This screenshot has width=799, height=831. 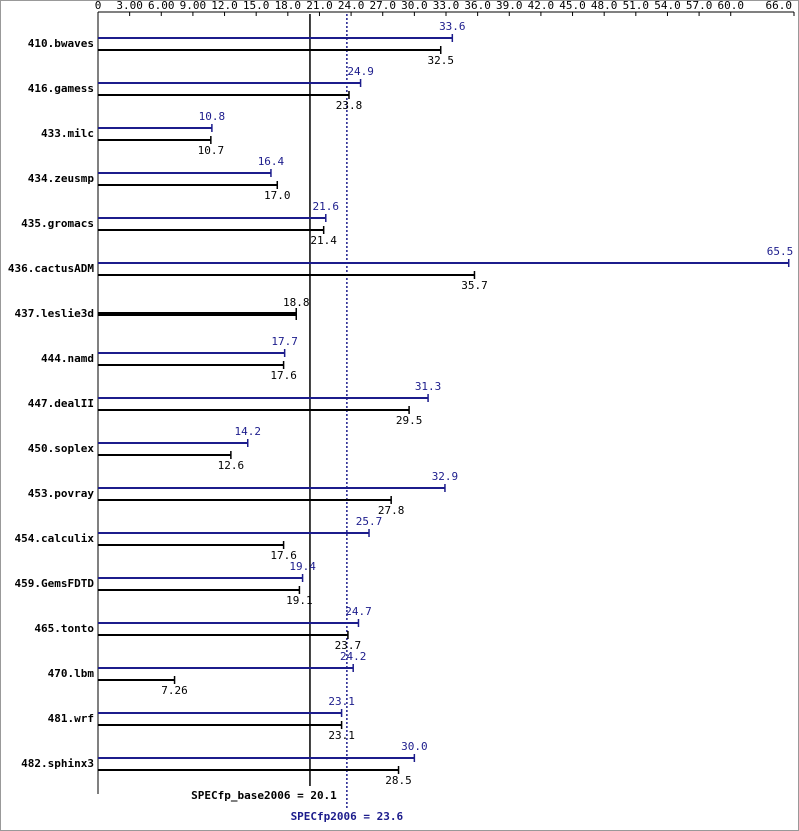 I want to click on value-label: 35.7, so click(x=474, y=285).